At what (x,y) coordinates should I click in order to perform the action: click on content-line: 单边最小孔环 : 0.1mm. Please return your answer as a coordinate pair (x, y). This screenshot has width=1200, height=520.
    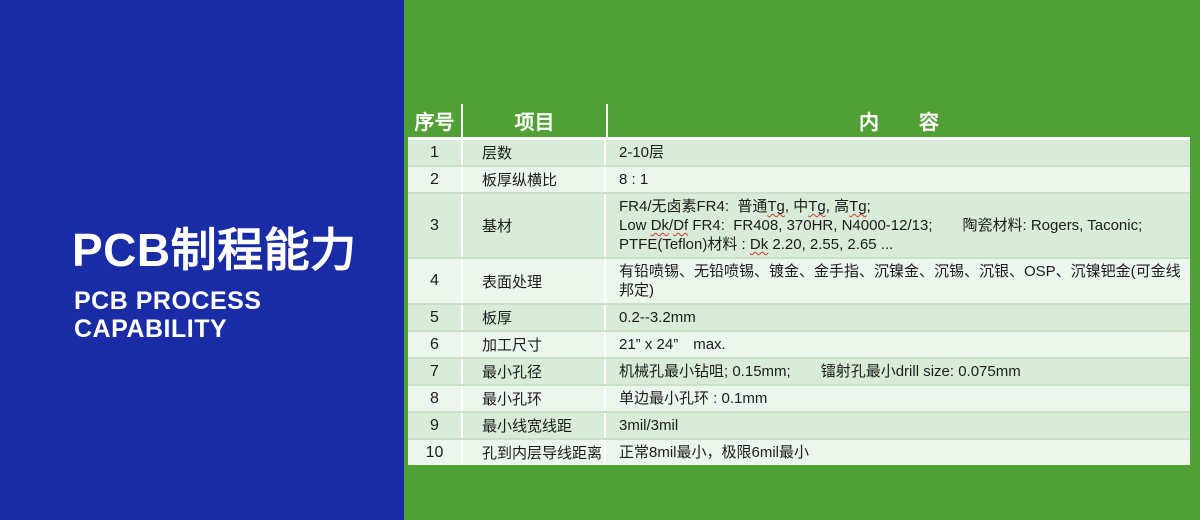
    Looking at the image, I should click on (693, 398).